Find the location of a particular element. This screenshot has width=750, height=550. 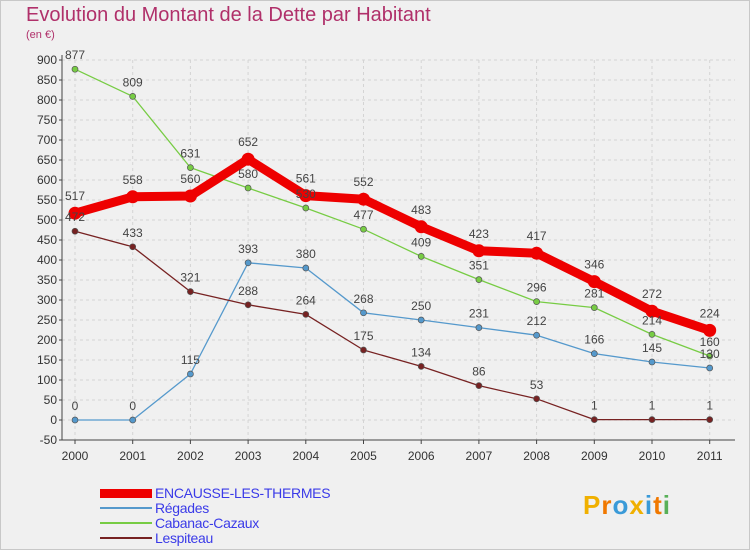

data-label-s2: 477 is located at coordinates (363, 215).